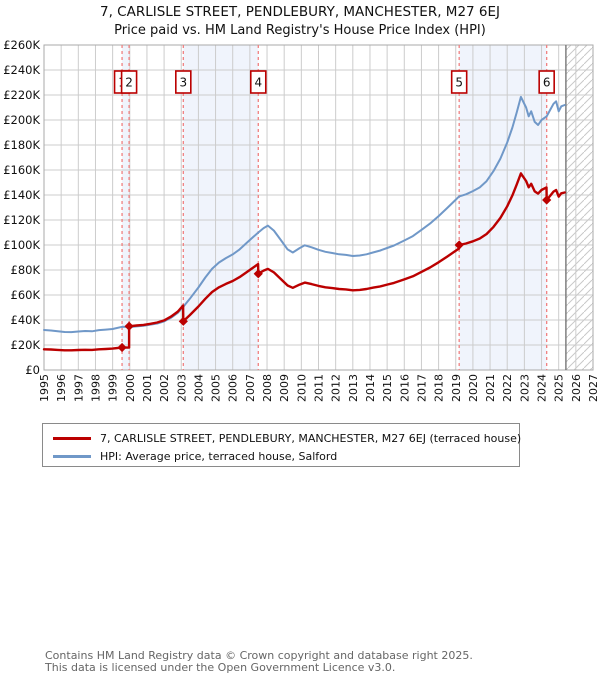 The width and height of the screenshot is (600, 680). What do you see at coordinates (21, 145) in the screenshot?
I see `y-axis-tick-label: £180K` at bounding box center [21, 145].